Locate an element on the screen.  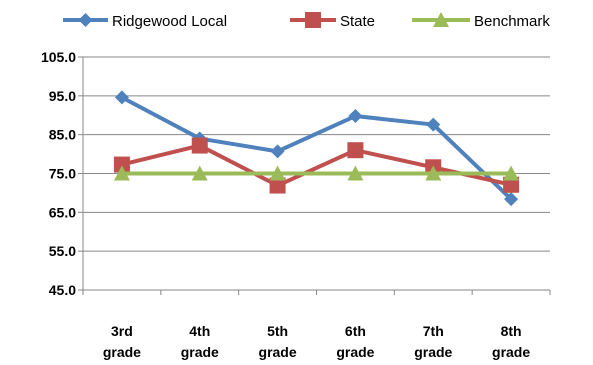
x-tick-label: 3rd grade is located at coordinates (122, 341).